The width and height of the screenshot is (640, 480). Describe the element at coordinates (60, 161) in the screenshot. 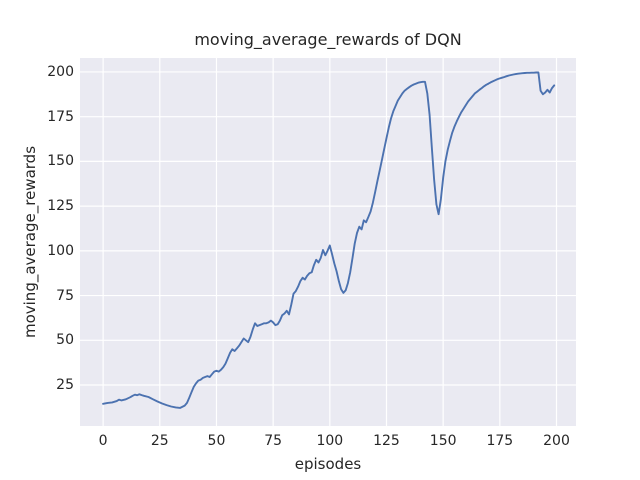

I see `y-tick-label: 150` at that location.